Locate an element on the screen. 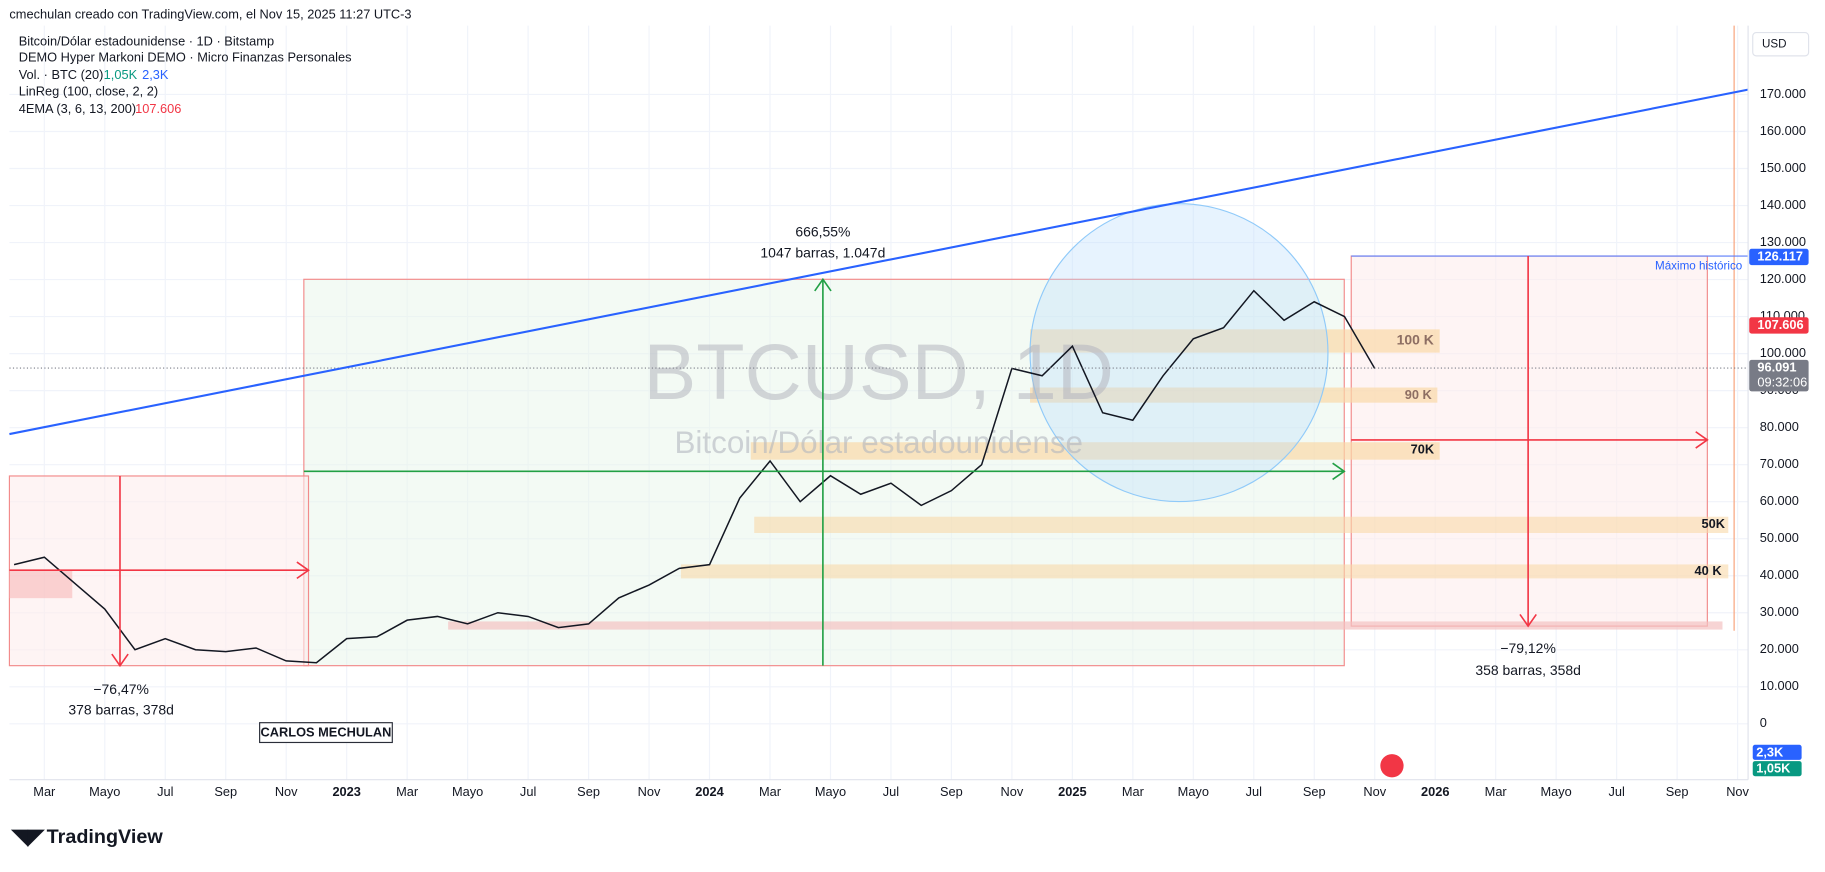  currency: USD is located at coordinates (1774, 43).